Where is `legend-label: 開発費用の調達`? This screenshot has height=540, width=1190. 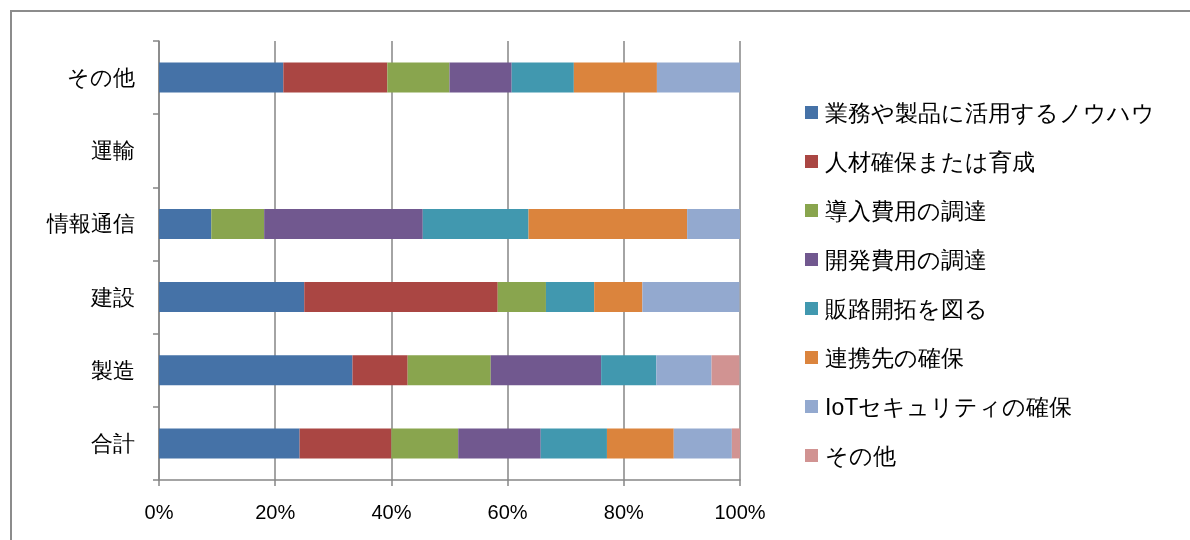 legend-label: 開発費用の調達 is located at coordinates (906, 259).